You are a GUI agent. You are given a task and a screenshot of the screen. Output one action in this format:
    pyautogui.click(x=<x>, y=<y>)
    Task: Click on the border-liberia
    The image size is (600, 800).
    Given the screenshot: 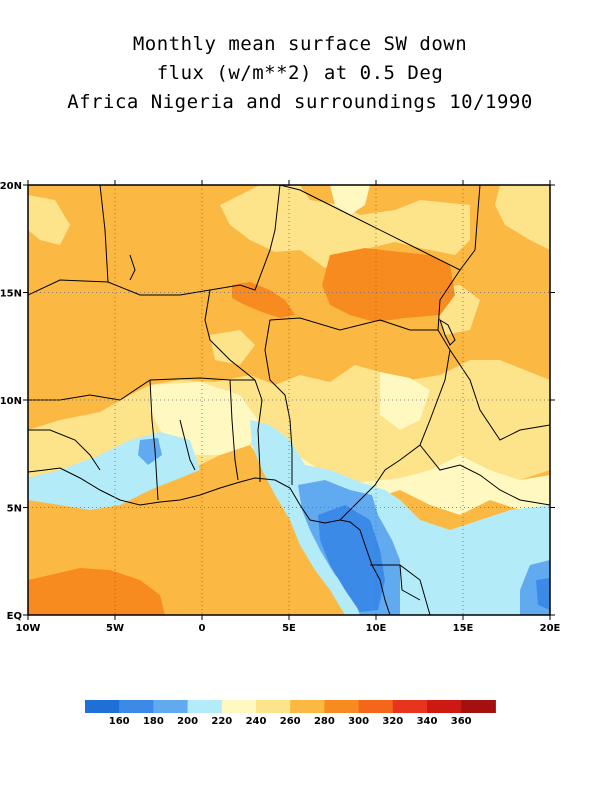 What is the action you would take?
    pyautogui.click(x=64, y=450)
    